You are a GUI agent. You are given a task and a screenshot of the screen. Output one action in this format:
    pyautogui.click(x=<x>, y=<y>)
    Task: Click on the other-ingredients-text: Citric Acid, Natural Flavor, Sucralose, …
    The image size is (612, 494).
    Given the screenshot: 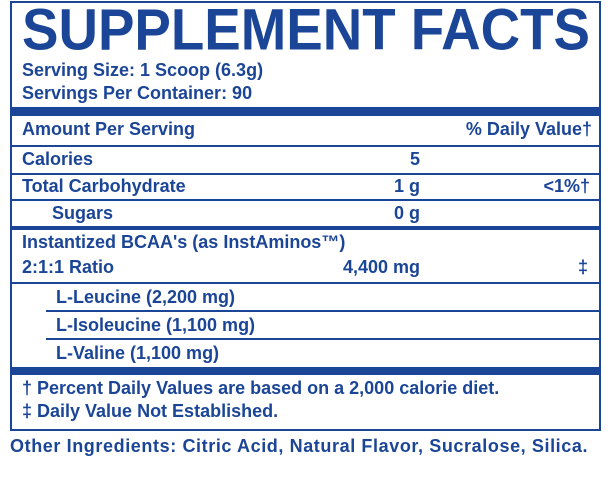 What is the action you would take?
    pyautogui.click(x=385, y=446)
    